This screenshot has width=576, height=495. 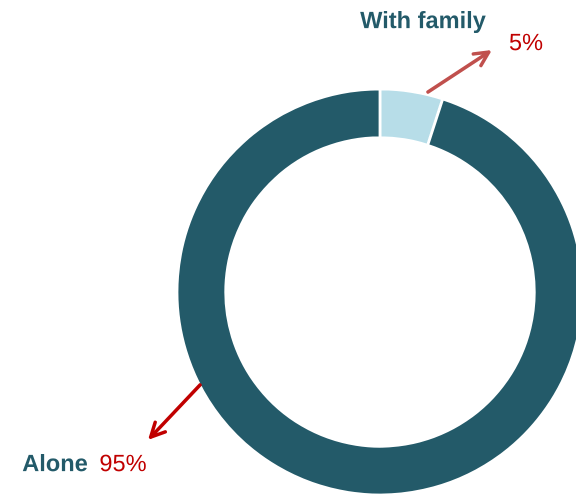 I want to click on data-label: 95%, so click(x=123, y=463).